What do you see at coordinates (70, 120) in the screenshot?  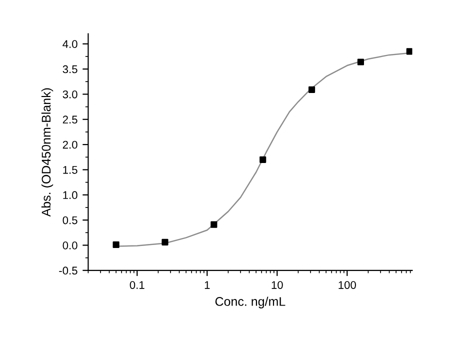 I see `y-tick-label: 2.5` at bounding box center [70, 120].